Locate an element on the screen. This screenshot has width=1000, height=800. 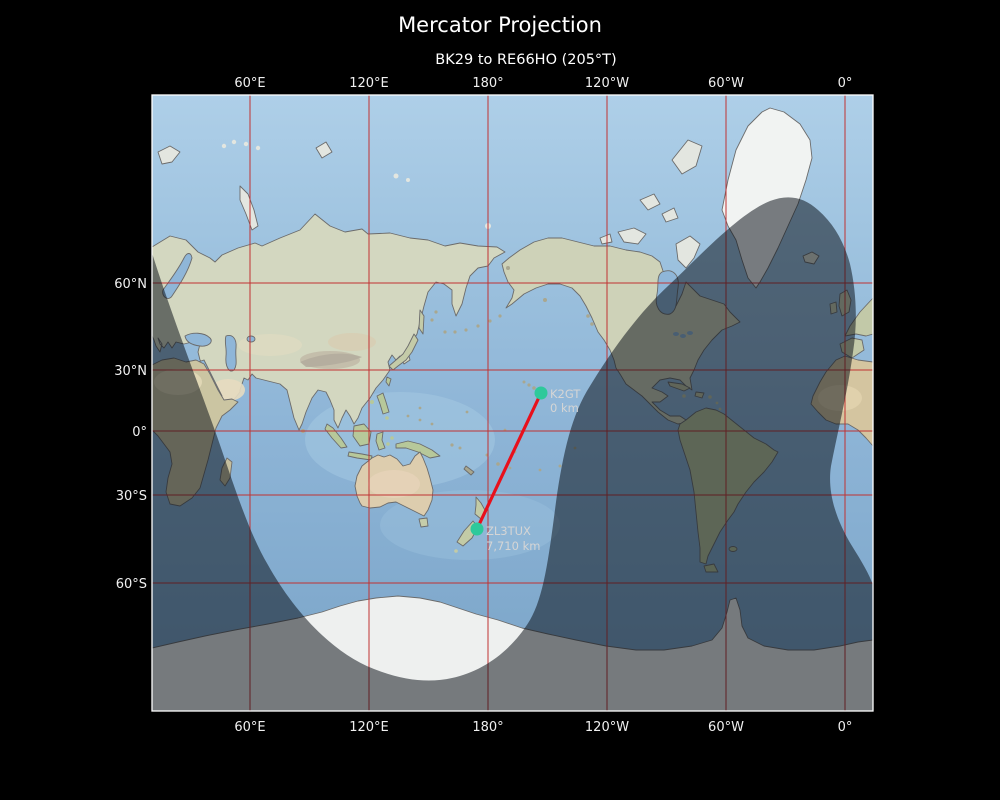
route-line is located at coordinates (509, 461).